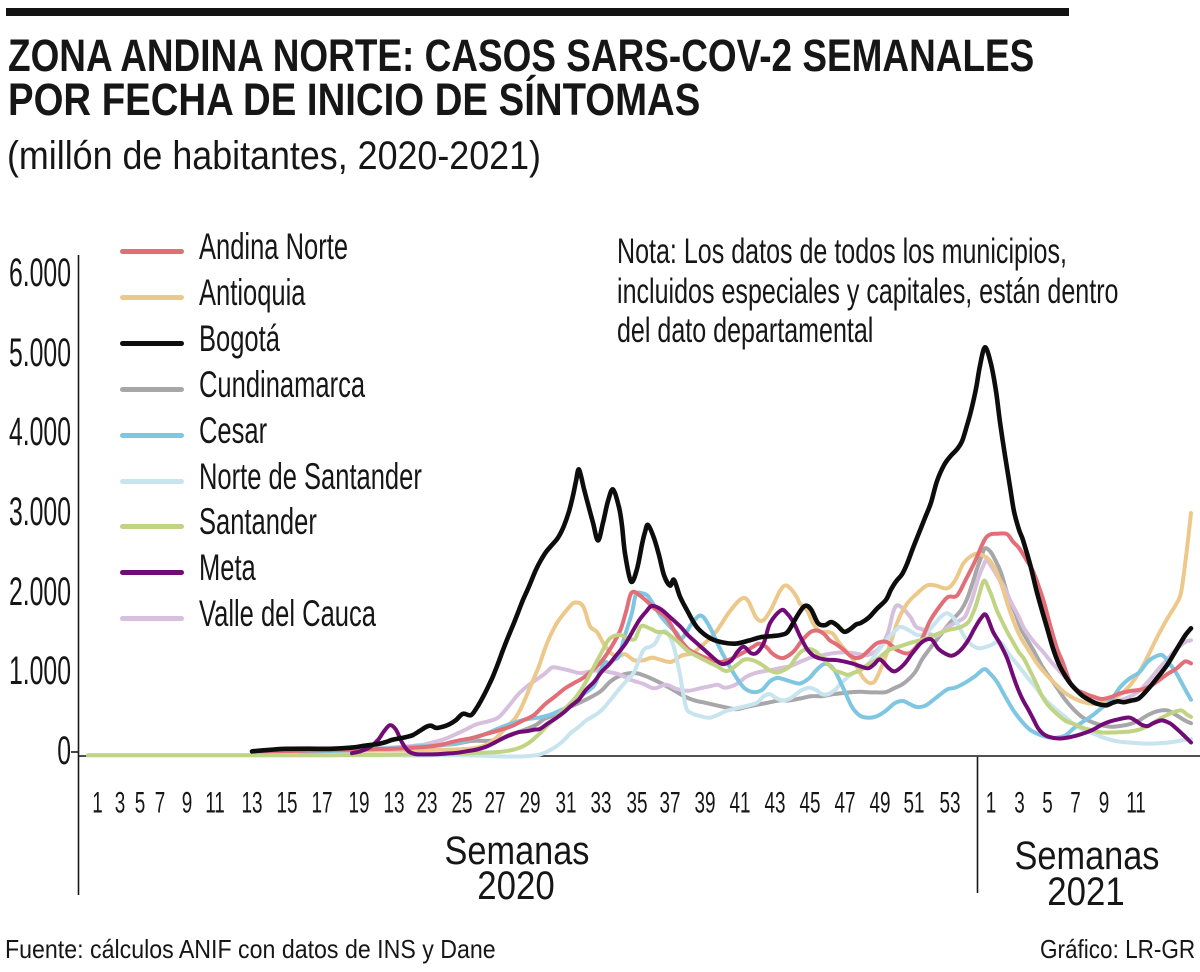  Describe the element at coordinates (739, 803) in the screenshot. I see `svg-text: 41` at that location.